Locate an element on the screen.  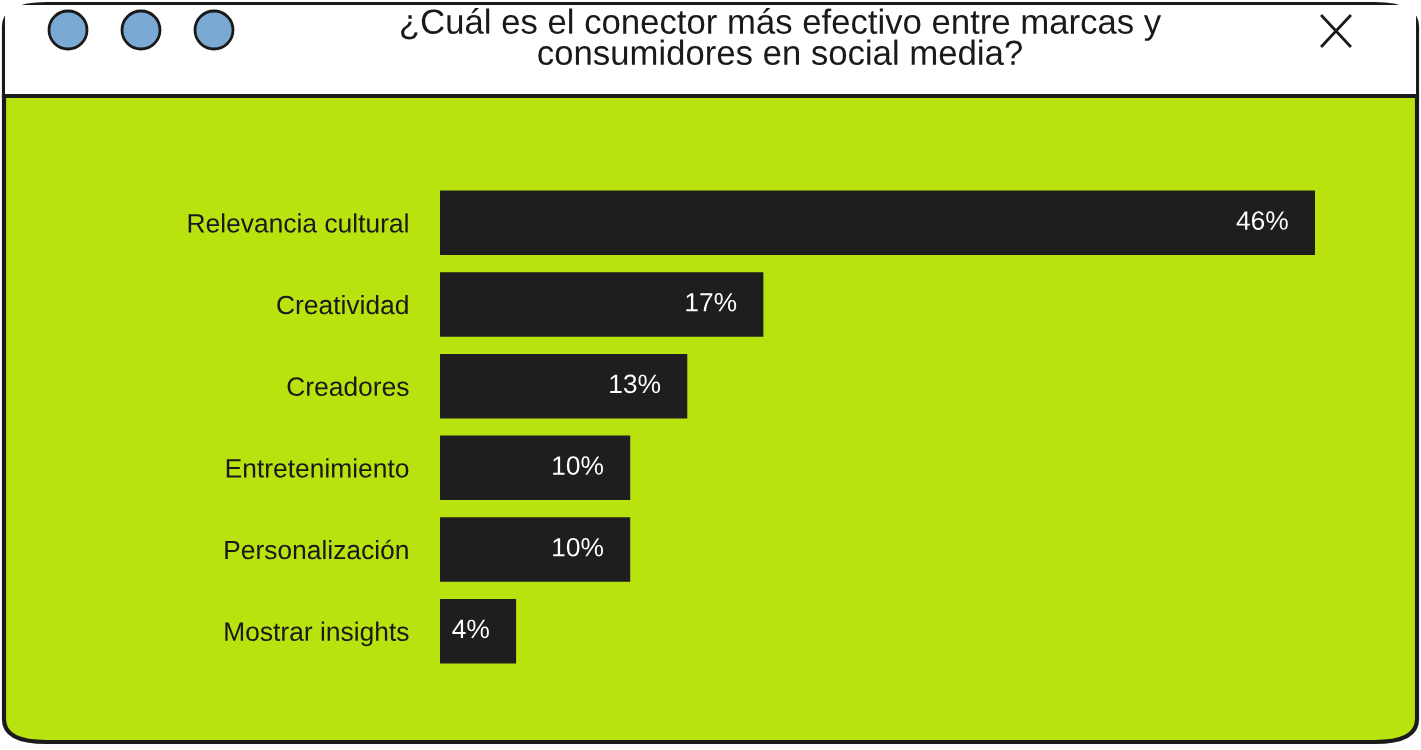
y-tick-label: Creatividad is located at coordinates (342, 304).